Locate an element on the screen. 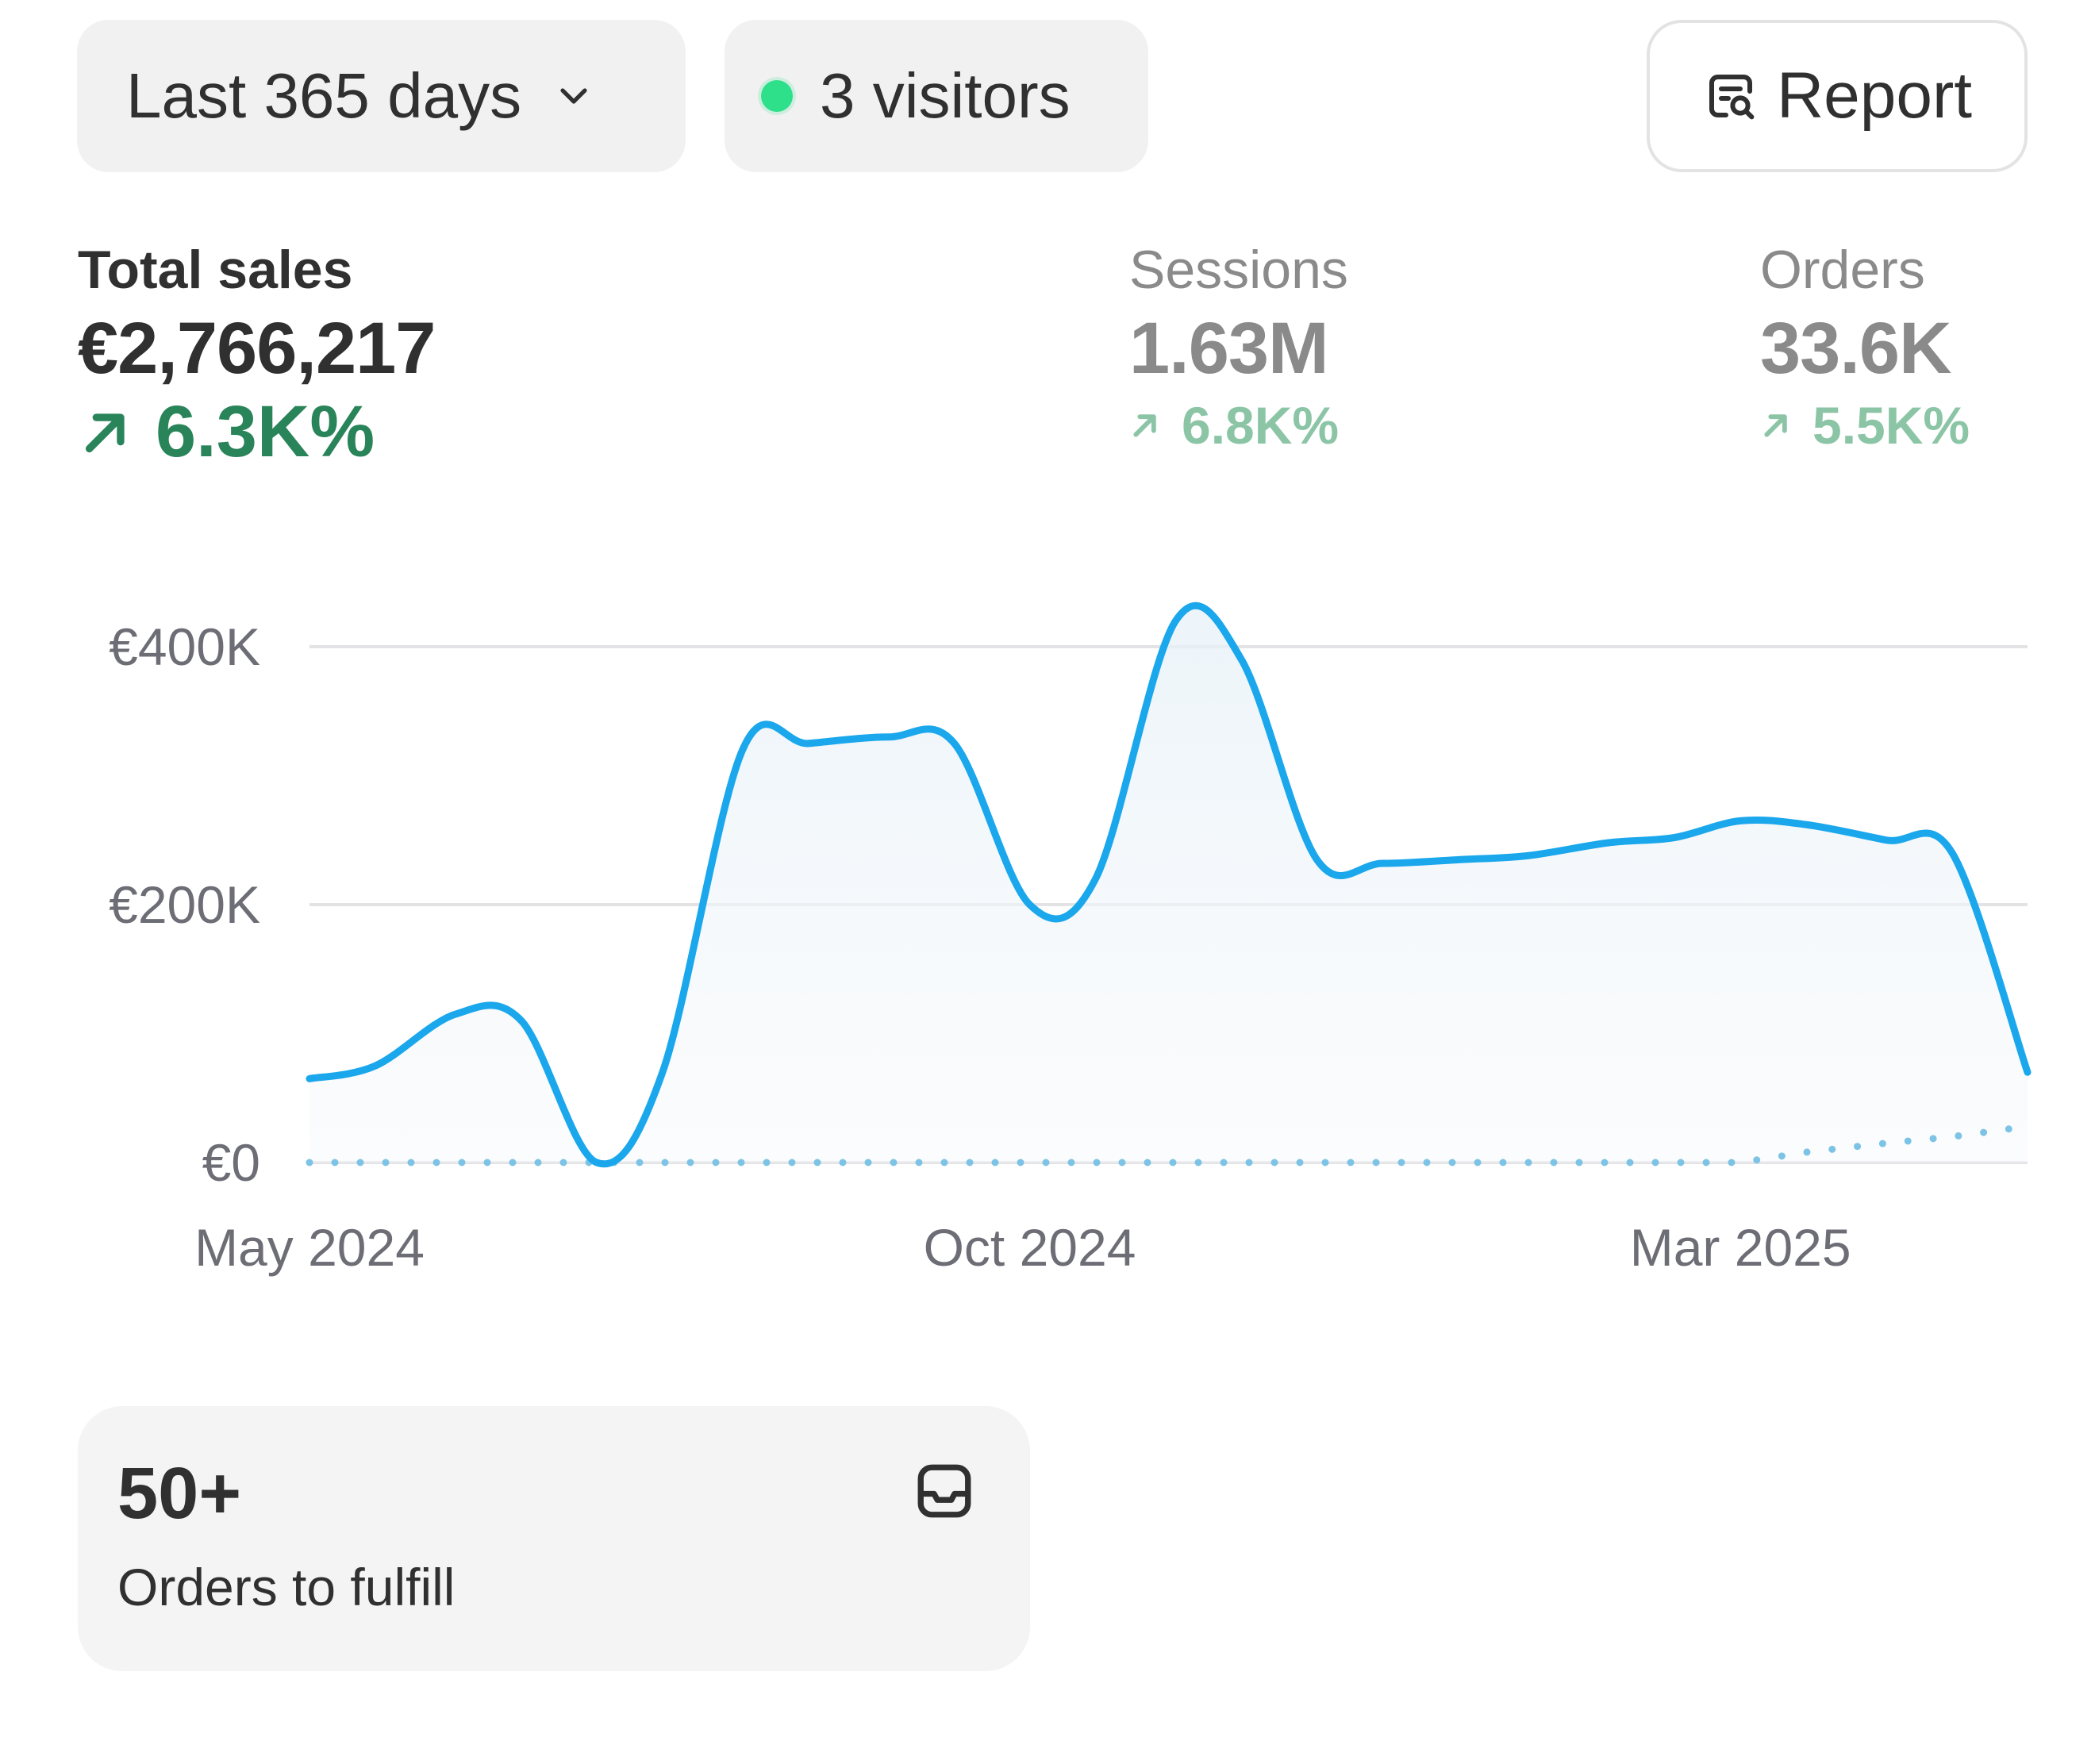 This screenshot has width=2095, height=1764. chart-x-axis: May 2024 Oct 2024 Mar 2025 is located at coordinates (1022, 1247).